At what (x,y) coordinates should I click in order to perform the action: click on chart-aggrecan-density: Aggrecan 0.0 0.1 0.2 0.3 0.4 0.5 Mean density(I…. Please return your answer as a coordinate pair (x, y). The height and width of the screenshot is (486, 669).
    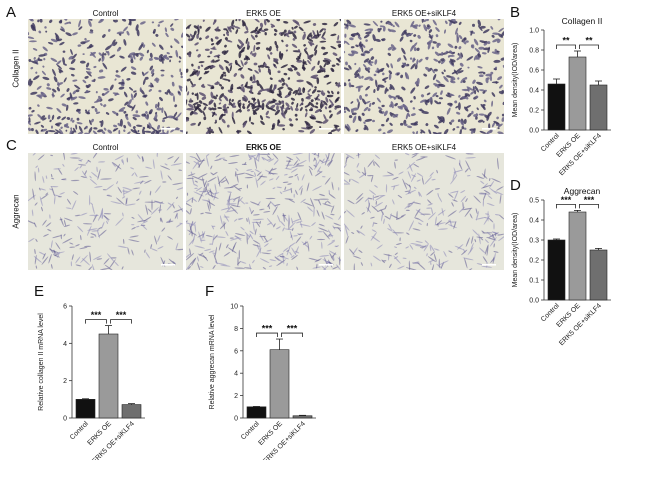
    Looking at the image, I should click on (561, 266).